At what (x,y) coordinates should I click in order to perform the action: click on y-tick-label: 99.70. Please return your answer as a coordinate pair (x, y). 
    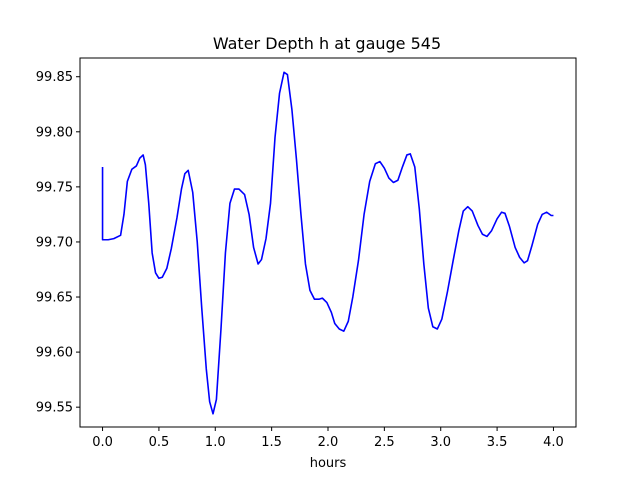
    Looking at the image, I should click on (54, 242).